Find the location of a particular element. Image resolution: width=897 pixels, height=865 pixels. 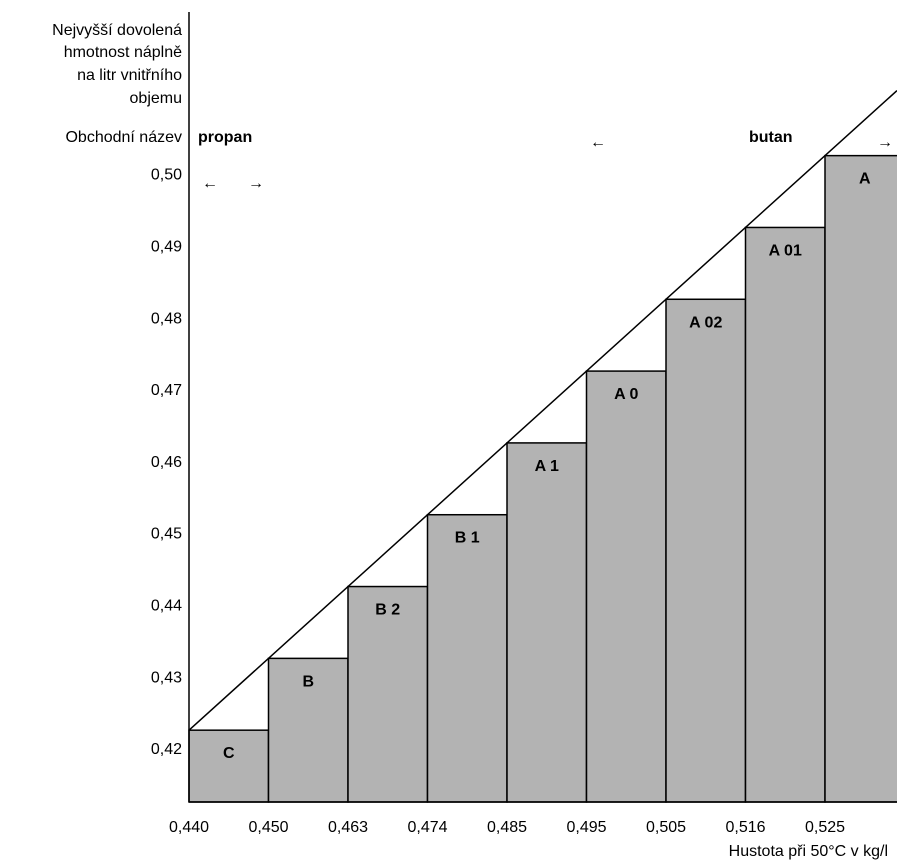

y-tick-label: 0,46 is located at coordinates (166, 462).